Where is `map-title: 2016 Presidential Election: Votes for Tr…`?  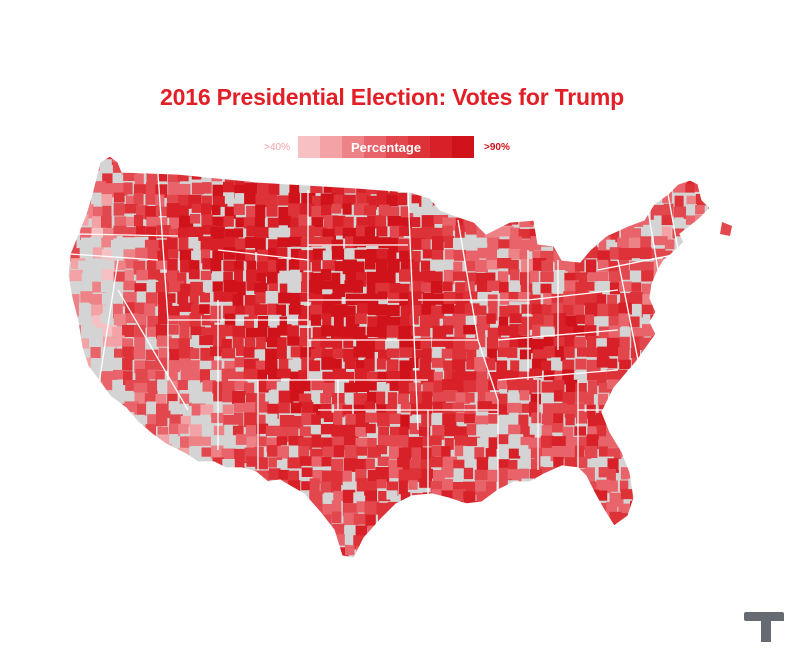
map-title: 2016 Presidential Election: Votes for Tr… is located at coordinates (392, 97).